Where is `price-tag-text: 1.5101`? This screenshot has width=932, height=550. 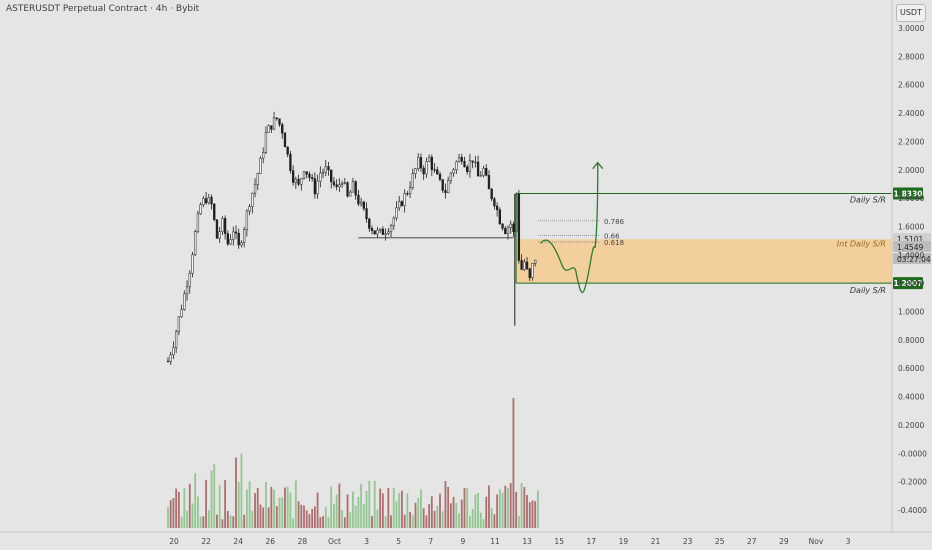
price-tag-text: 1.5101 is located at coordinates (910, 239).